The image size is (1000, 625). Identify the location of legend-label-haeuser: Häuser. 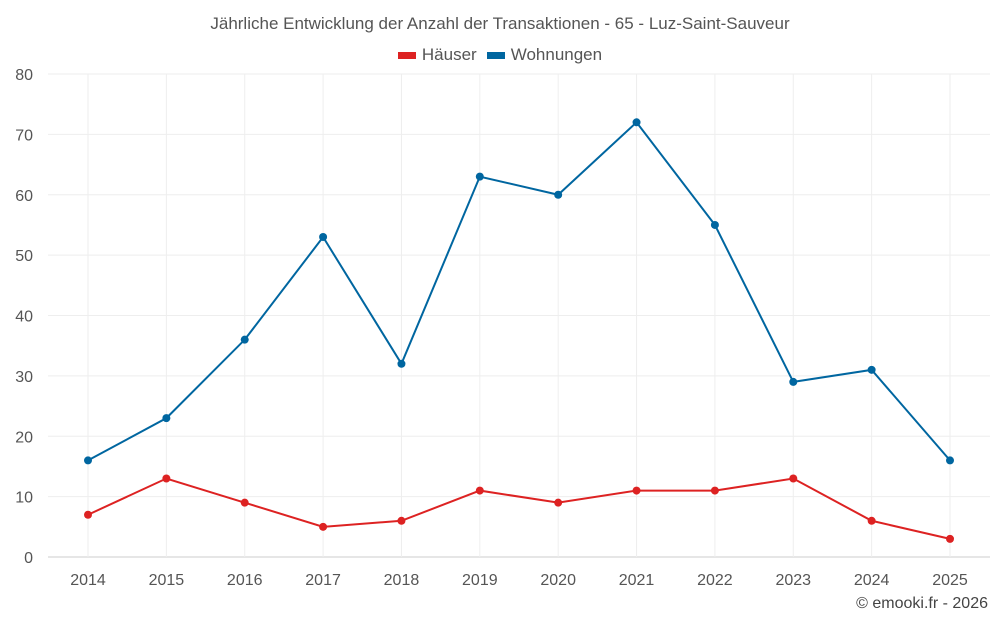
(449, 54).